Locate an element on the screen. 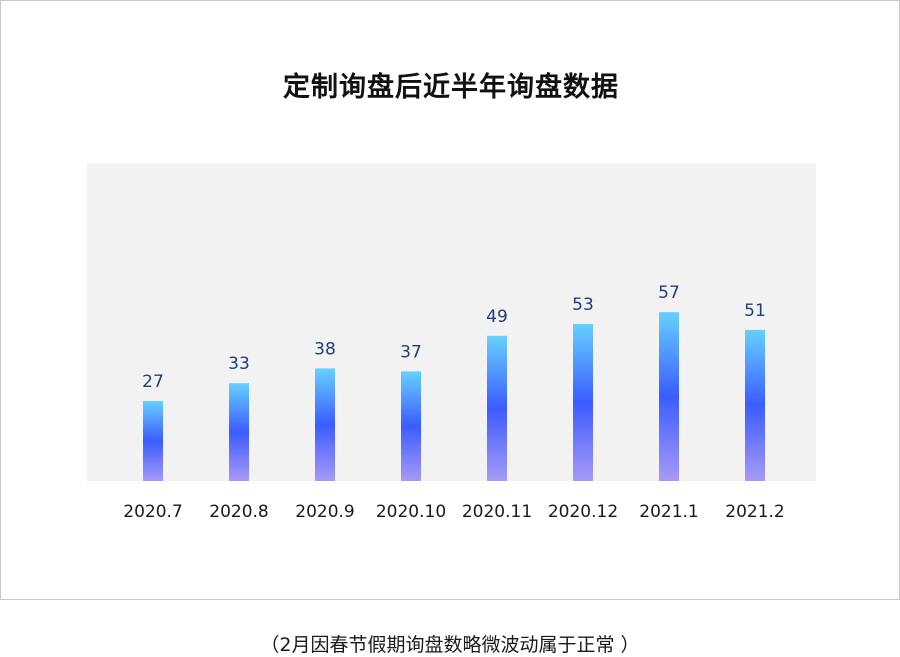  x-tick-2021.2: 2021.2 is located at coordinates (754, 512).